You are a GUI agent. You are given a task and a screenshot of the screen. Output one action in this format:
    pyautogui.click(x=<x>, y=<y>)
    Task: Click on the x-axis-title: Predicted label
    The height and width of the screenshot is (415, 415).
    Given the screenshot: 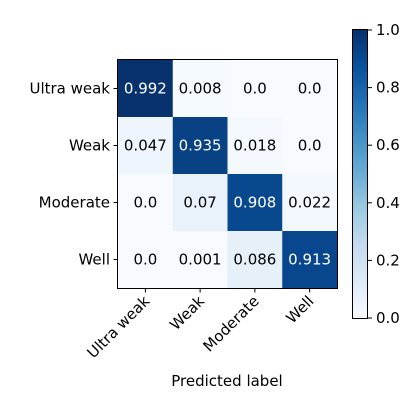 What is the action you would take?
    pyautogui.click(x=226, y=381)
    